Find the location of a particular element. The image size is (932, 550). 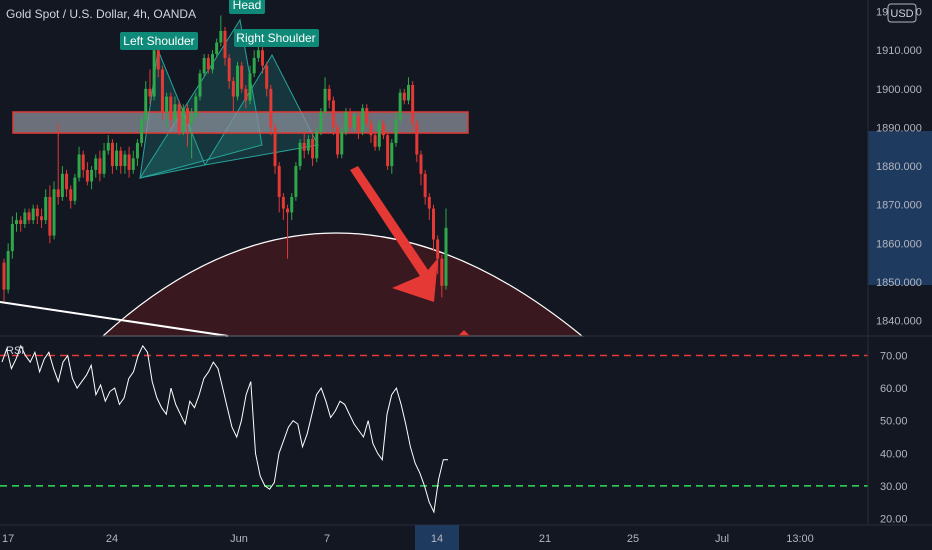

price-tick-label: 1880.000 is located at coordinates (899, 167).